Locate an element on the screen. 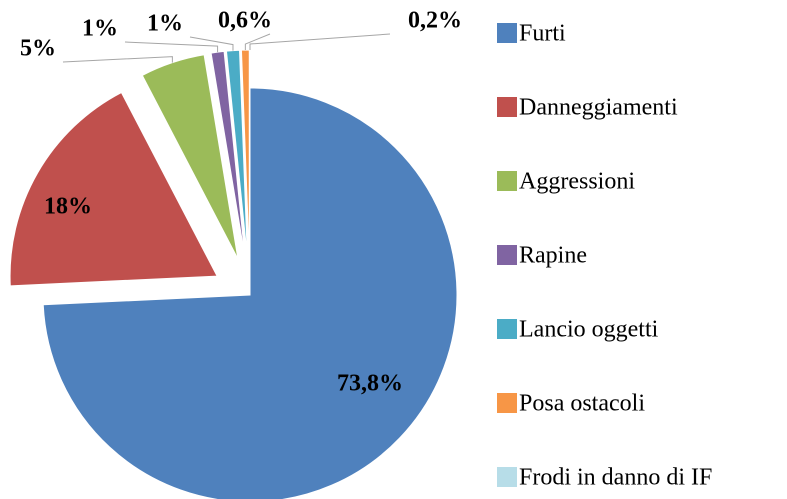  legend-label: Lancio oggetti is located at coordinates (589, 330).